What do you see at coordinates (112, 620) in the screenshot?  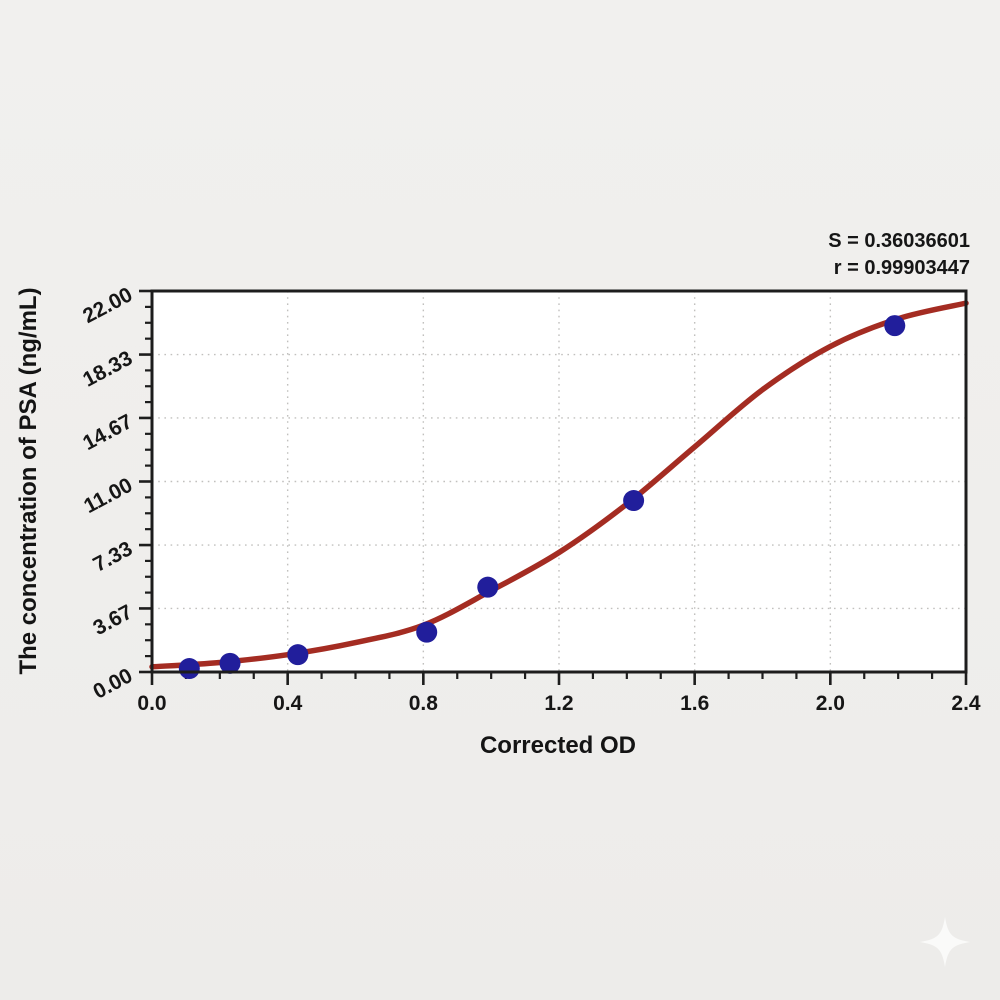 I see `y-tick-label: 3.67` at bounding box center [112, 620].